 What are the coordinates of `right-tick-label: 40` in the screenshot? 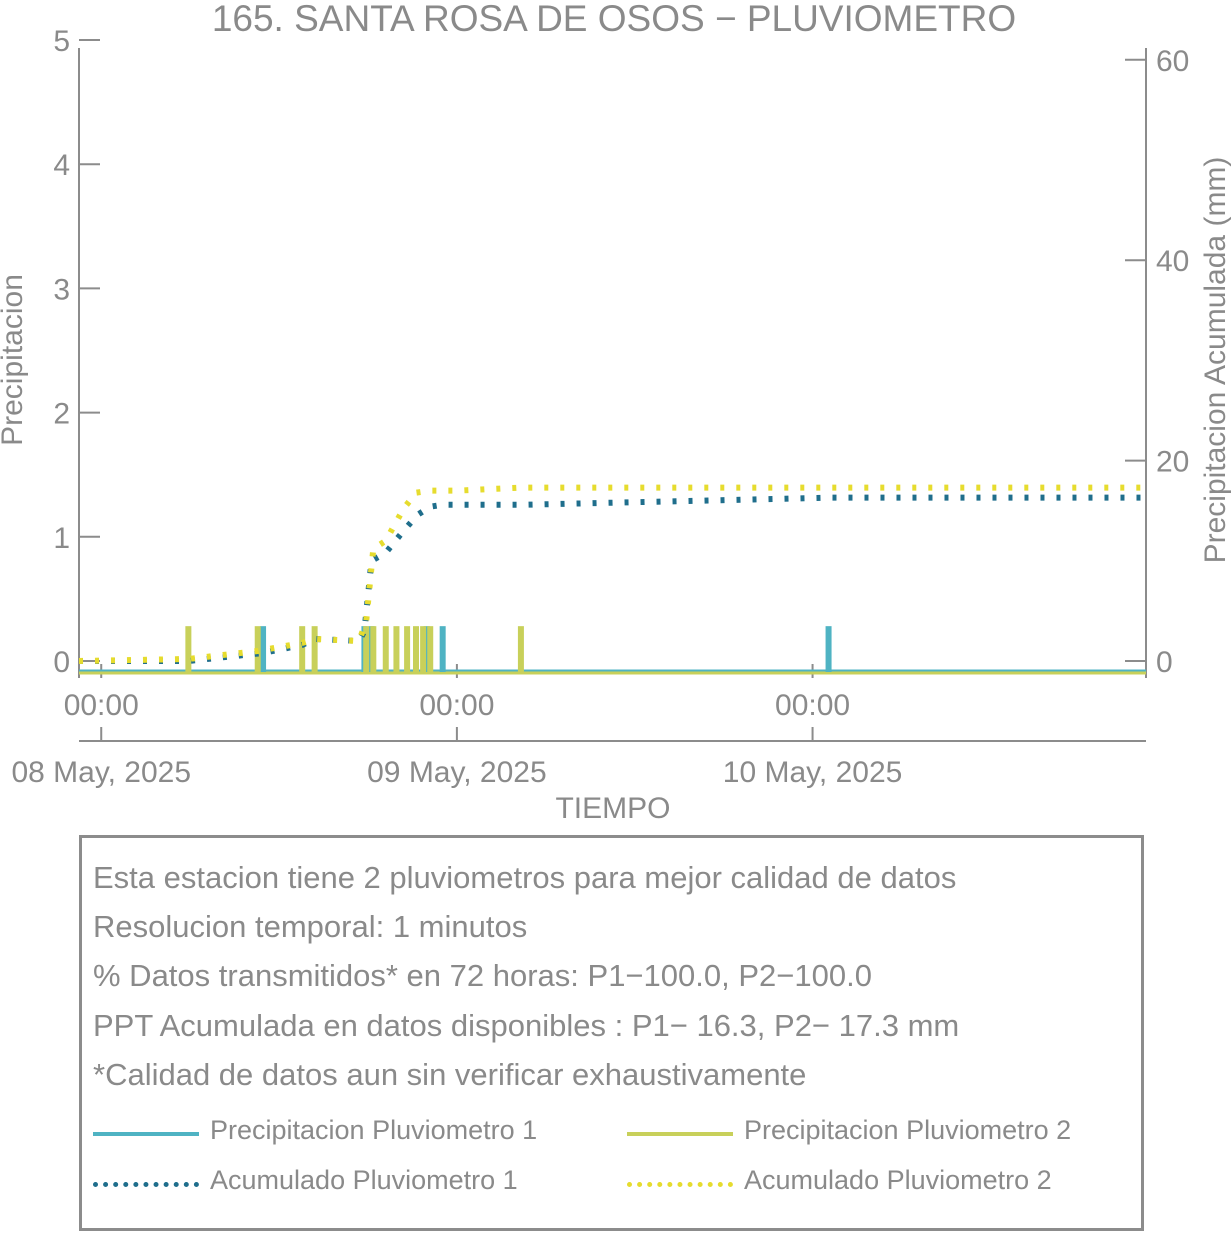 It's located at (1172, 261).